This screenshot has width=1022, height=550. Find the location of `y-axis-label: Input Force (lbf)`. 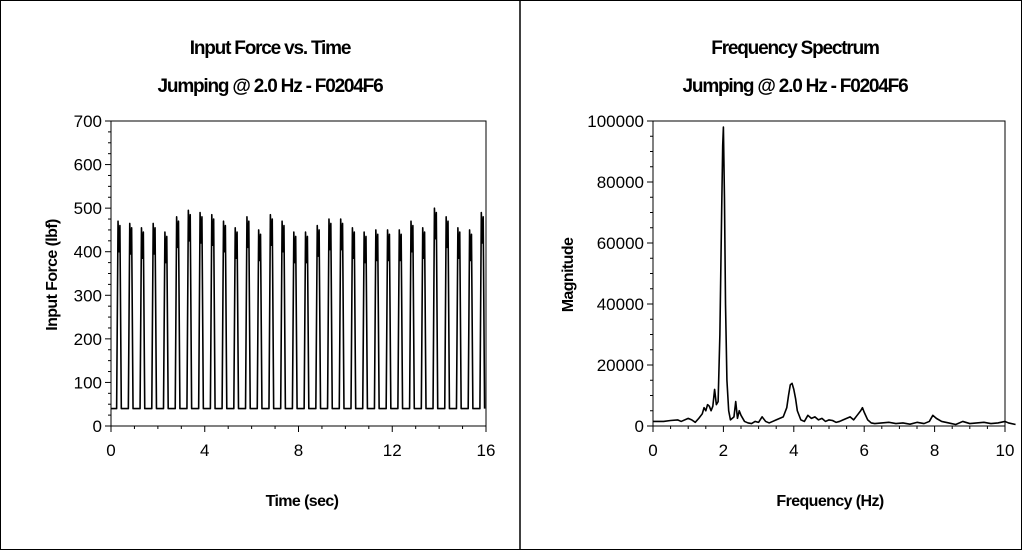

y-axis-label: Input Force (lbf) is located at coordinates (52, 275).